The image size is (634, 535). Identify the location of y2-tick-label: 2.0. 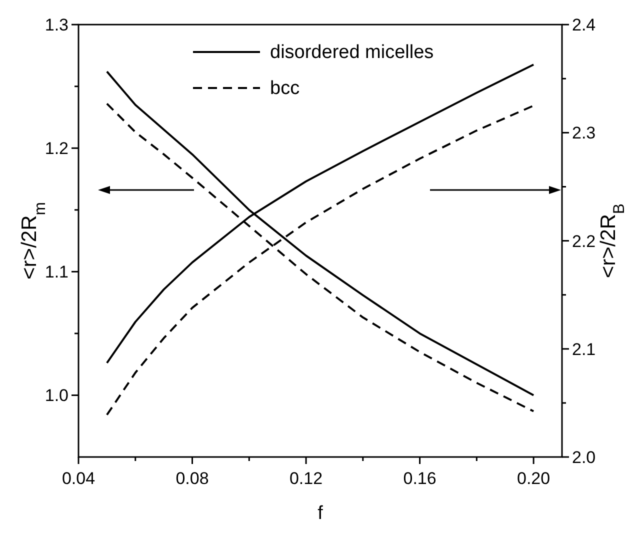
(584, 457).